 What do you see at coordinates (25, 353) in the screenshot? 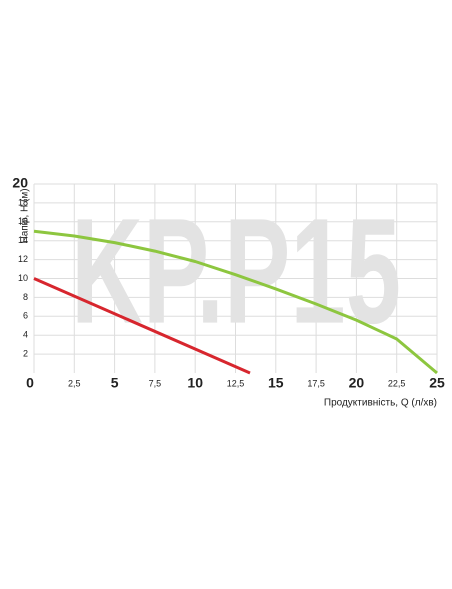
I see `y-tick-label: 2` at bounding box center [25, 353].